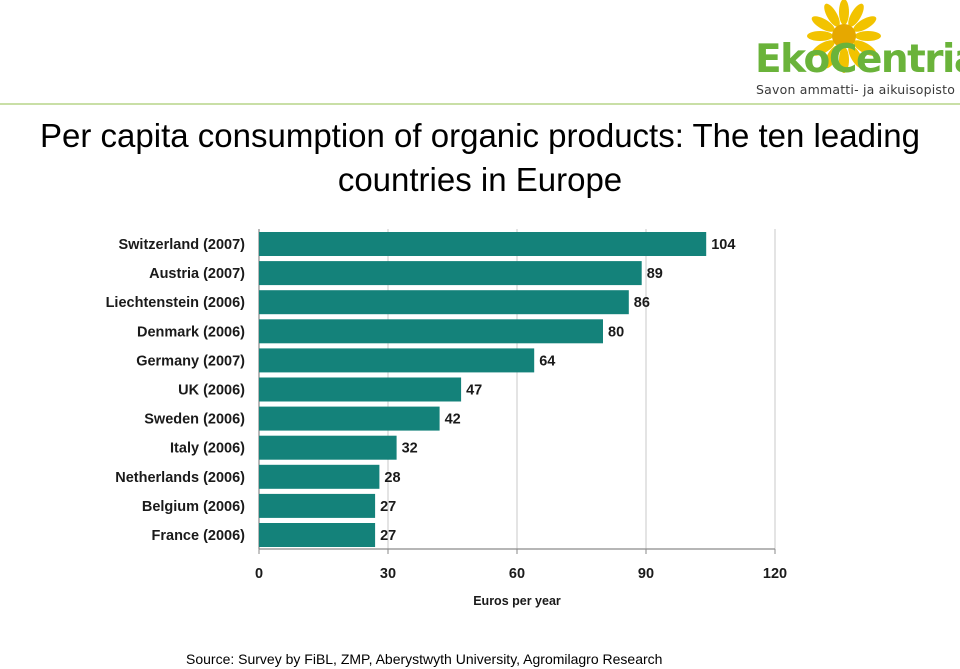 Image resolution: width=960 pixels, height=669 pixels. I want to click on x-tick-label: 0, so click(259, 574).